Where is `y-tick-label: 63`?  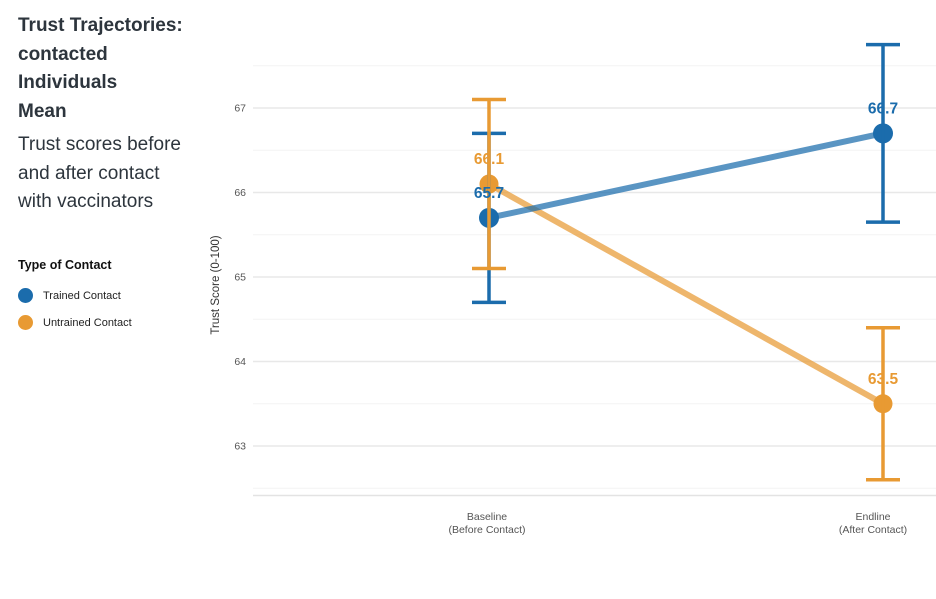
y-tick-label: 63 is located at coordinates (240, 447).